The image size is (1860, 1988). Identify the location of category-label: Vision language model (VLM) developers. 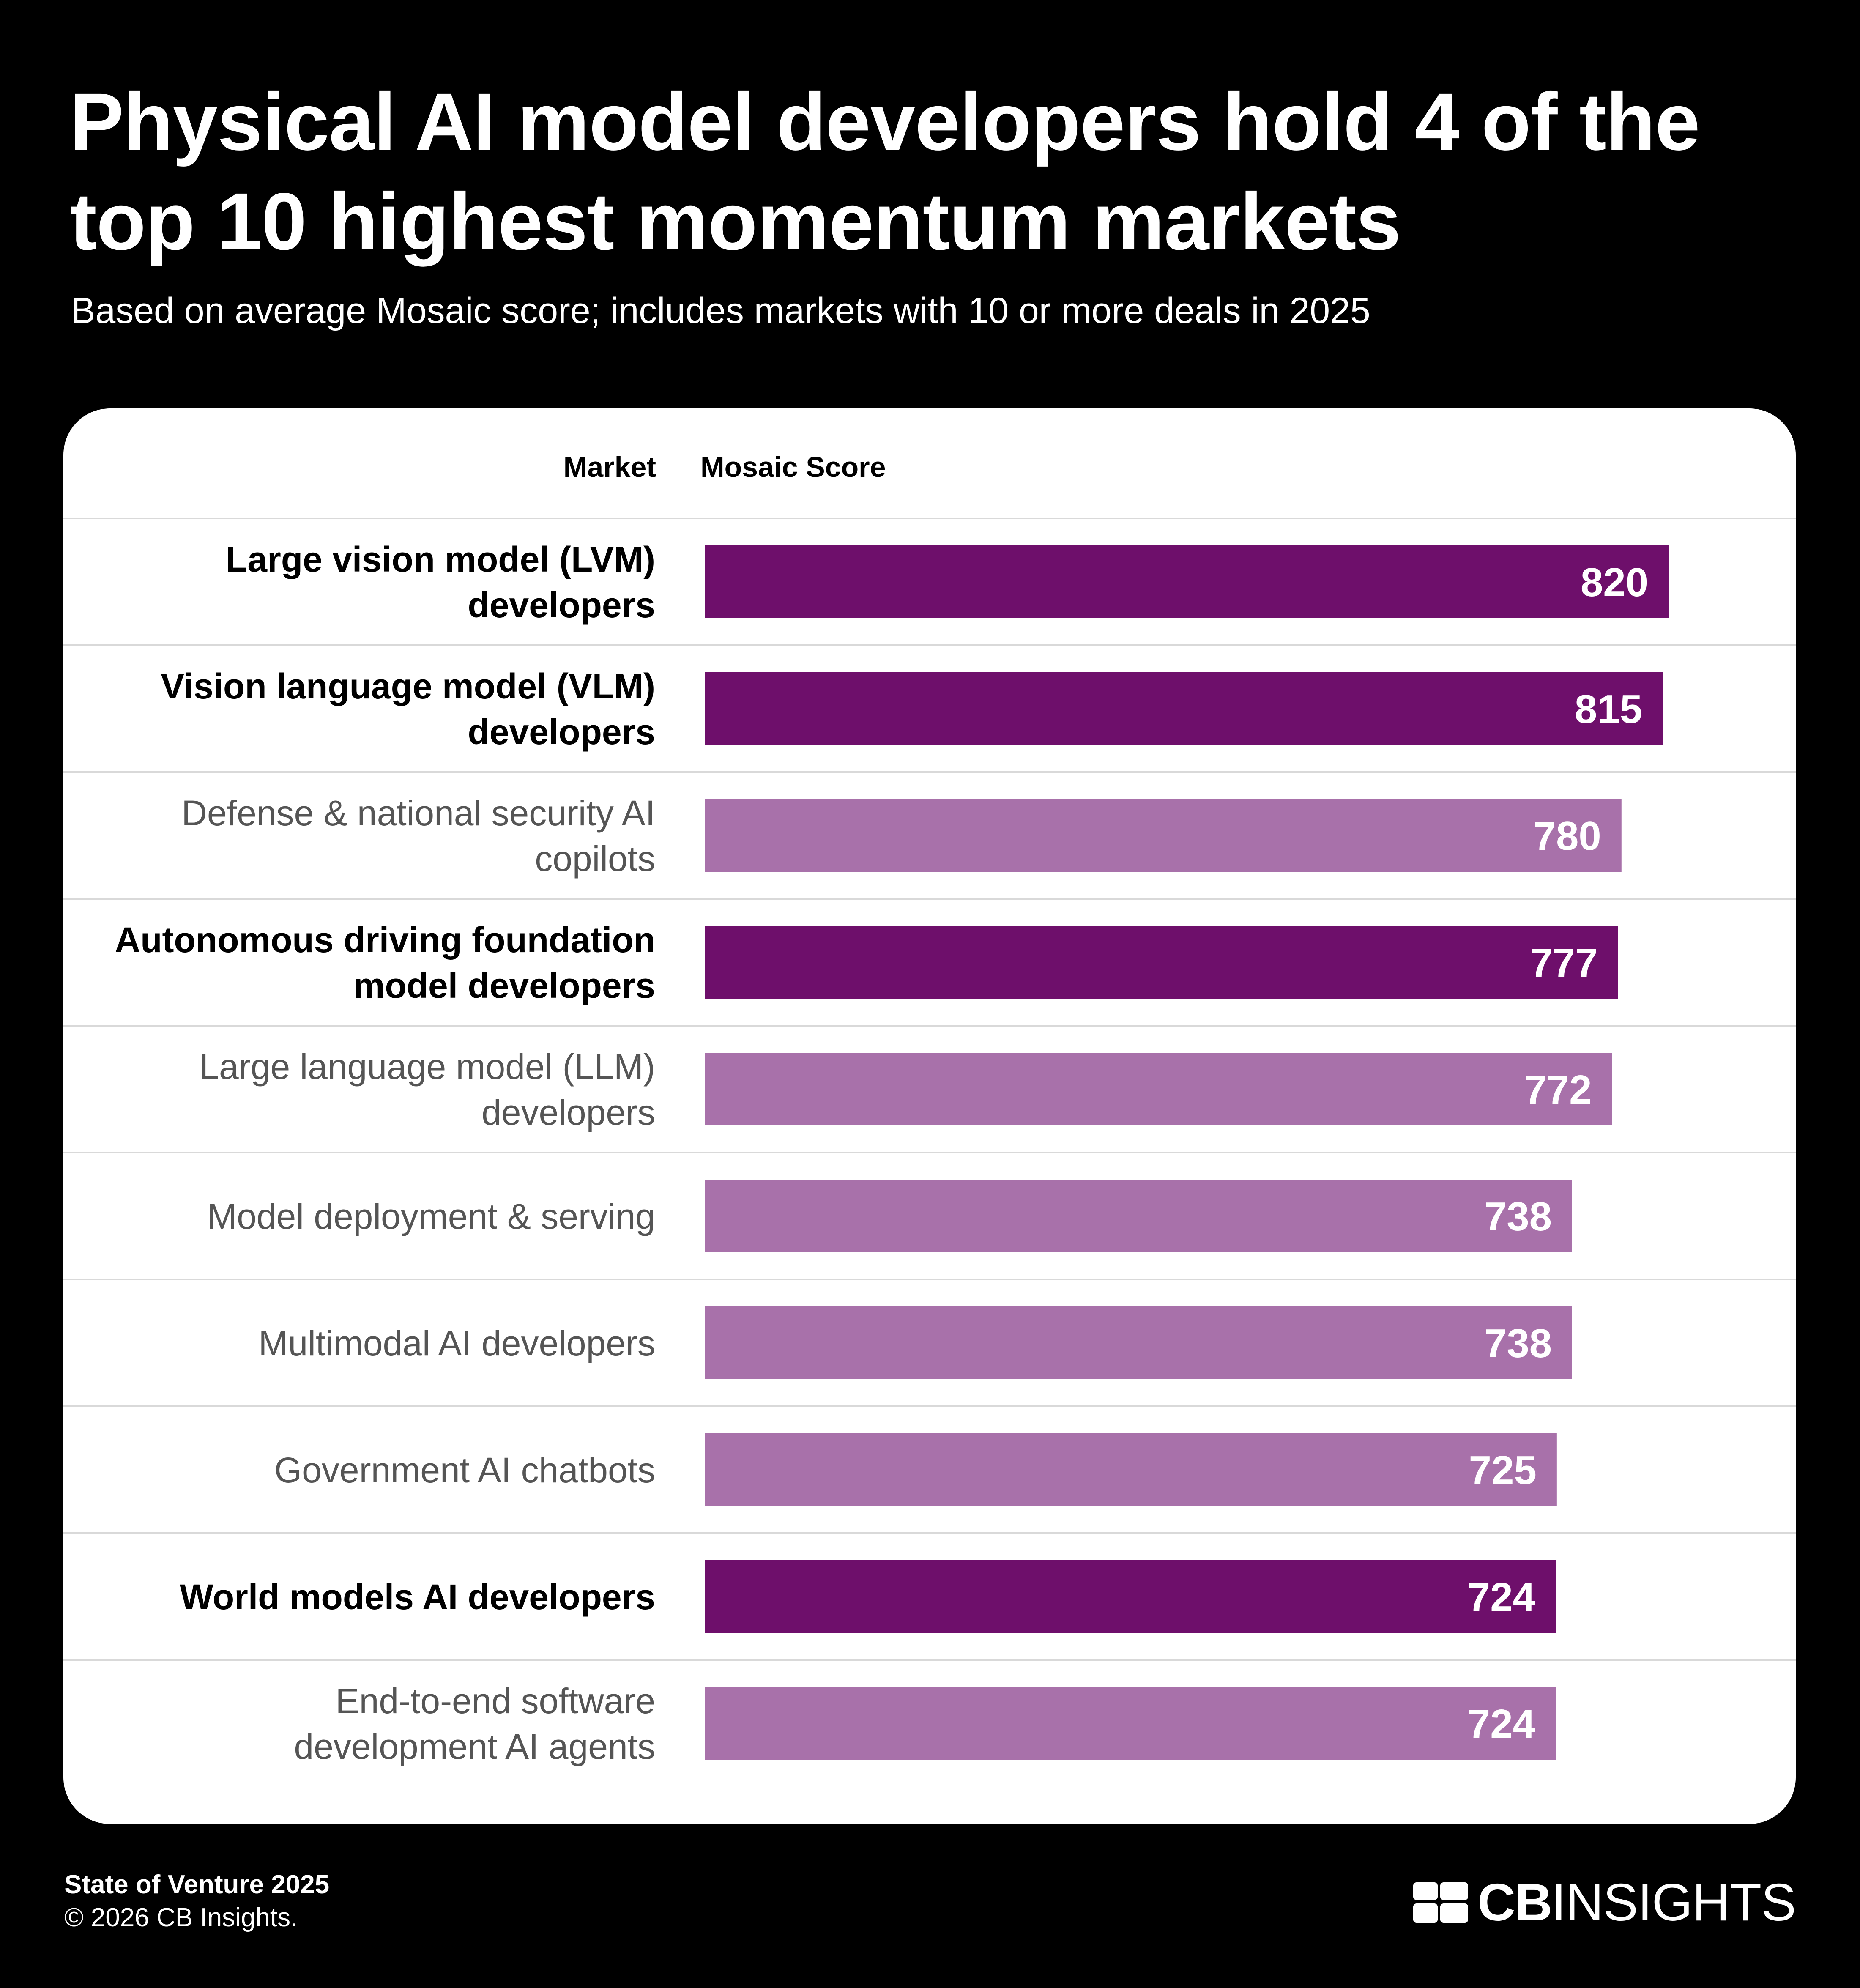
(408, 709).